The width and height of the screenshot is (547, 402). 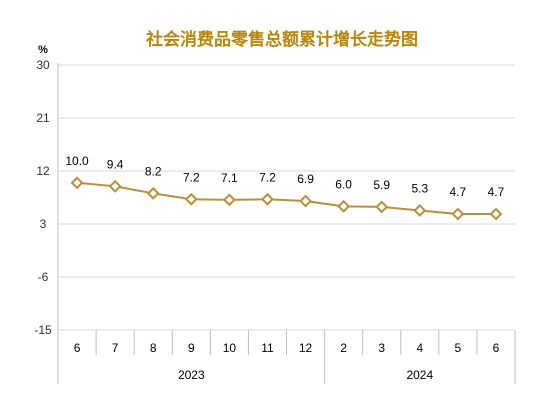 What do you see at coordinates (458, 348) in the screenshot?
I see `x-tick-label: 5` at bounding box center [458, 348].